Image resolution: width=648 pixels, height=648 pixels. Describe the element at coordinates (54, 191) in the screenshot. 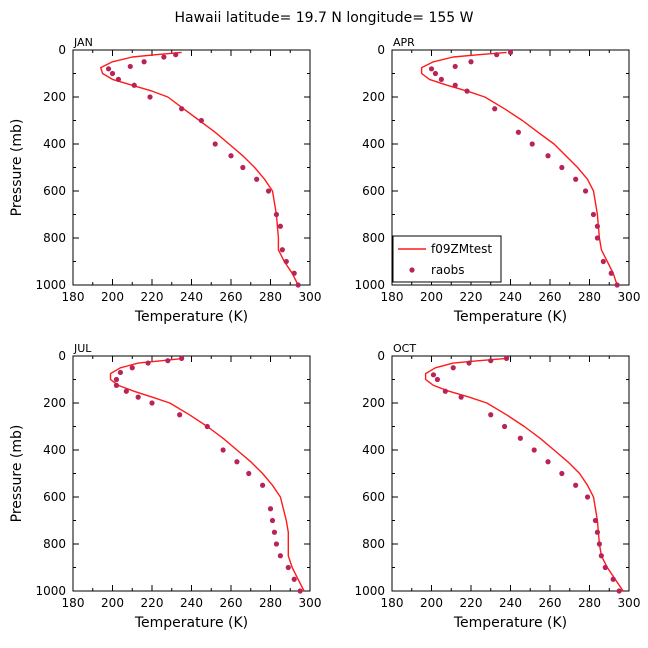

I see `y-tick-label: 600` at that location.